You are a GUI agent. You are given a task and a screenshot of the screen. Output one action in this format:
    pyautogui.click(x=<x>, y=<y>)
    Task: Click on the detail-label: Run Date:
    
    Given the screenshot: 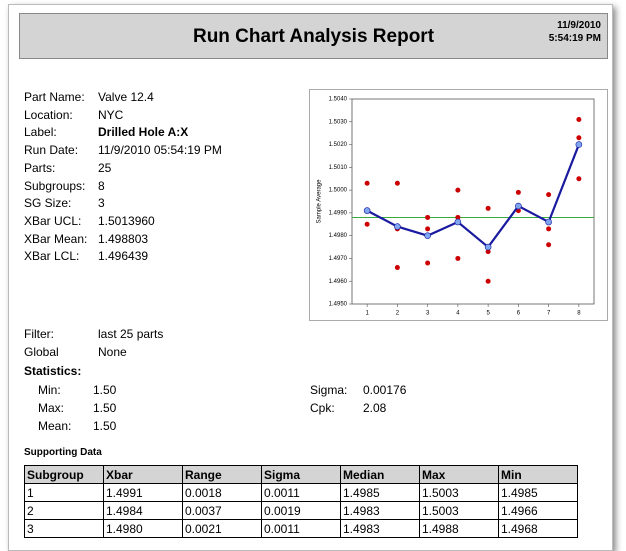 What is the action you would take?
    pyautogui.click(x=51, y=150)
    